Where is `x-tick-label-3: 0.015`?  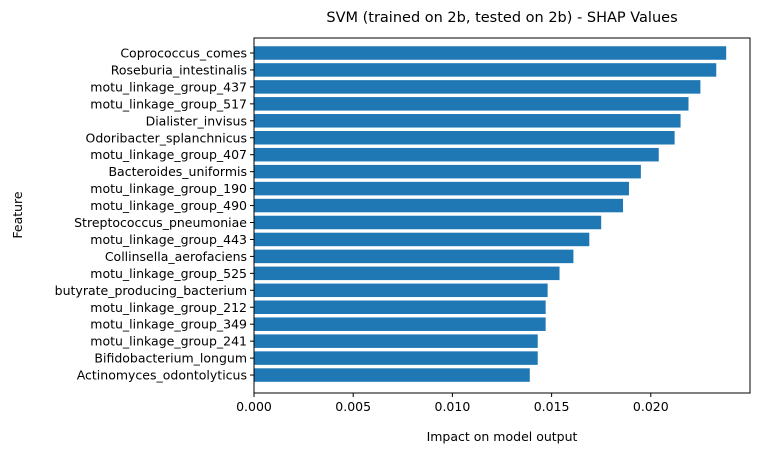
x-tick-label-3: 0.015 is located at coordinates (552, 406).